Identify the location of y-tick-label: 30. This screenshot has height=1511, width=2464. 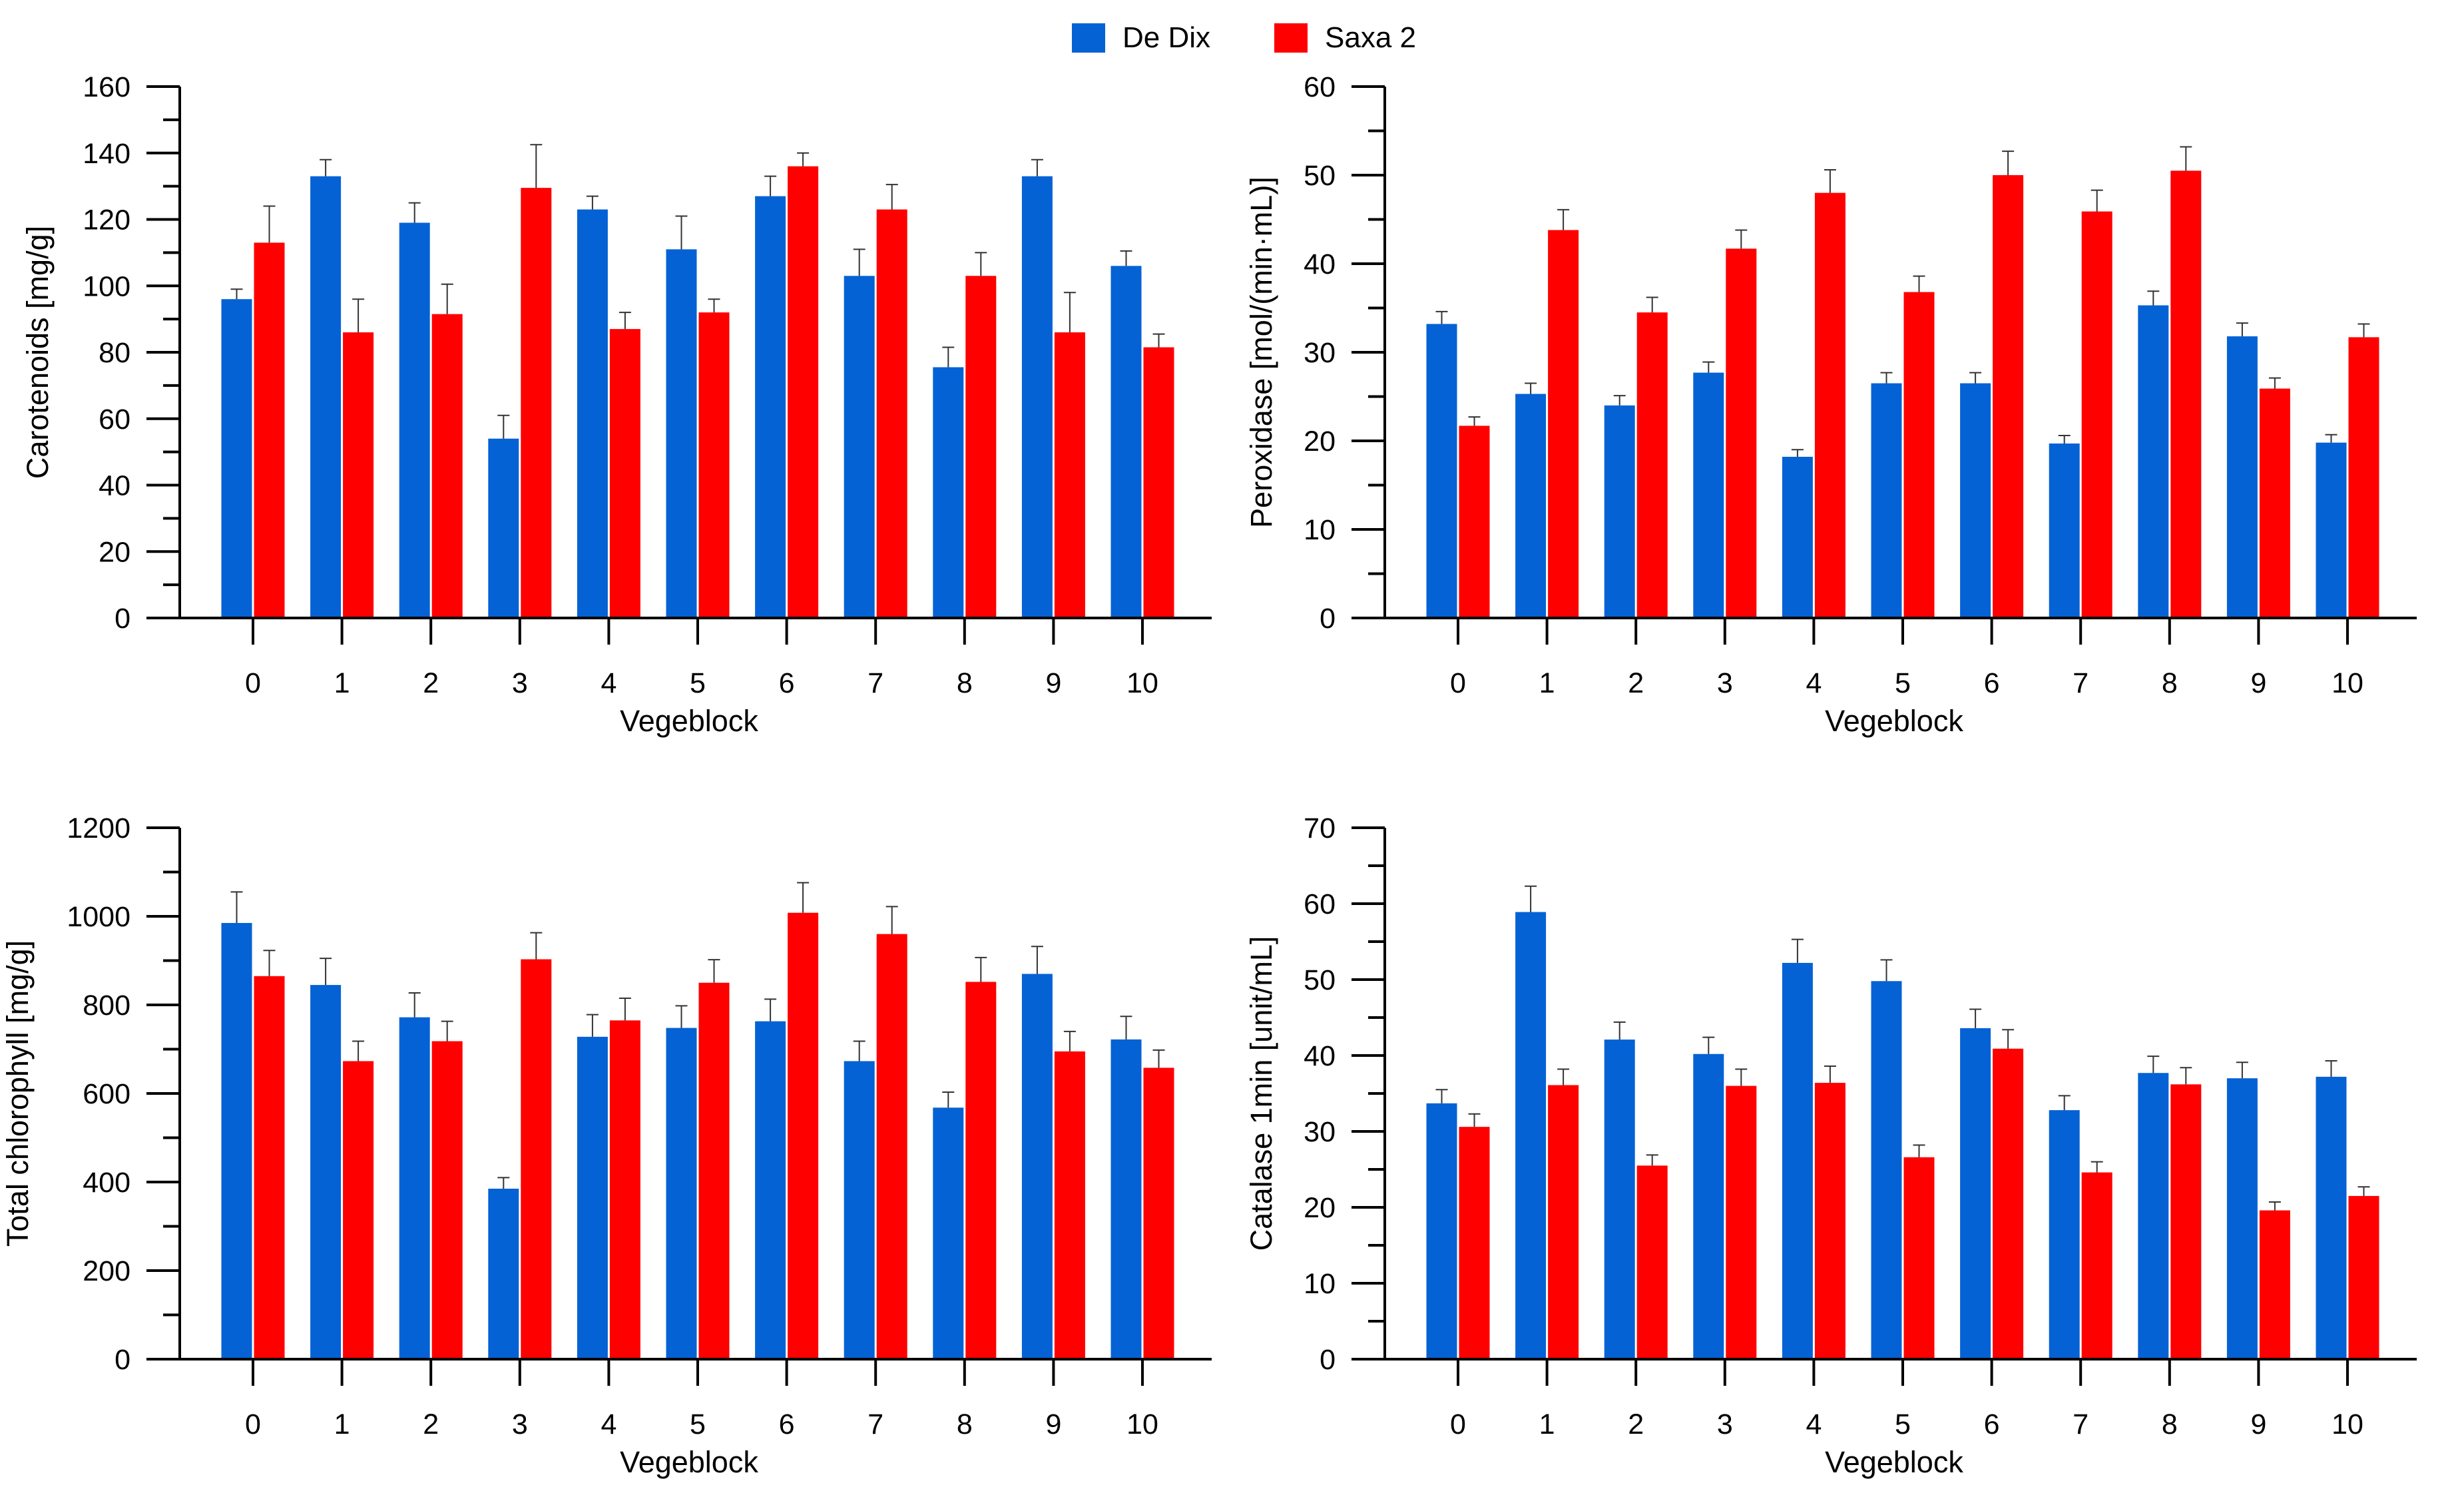
(1320, 1132).